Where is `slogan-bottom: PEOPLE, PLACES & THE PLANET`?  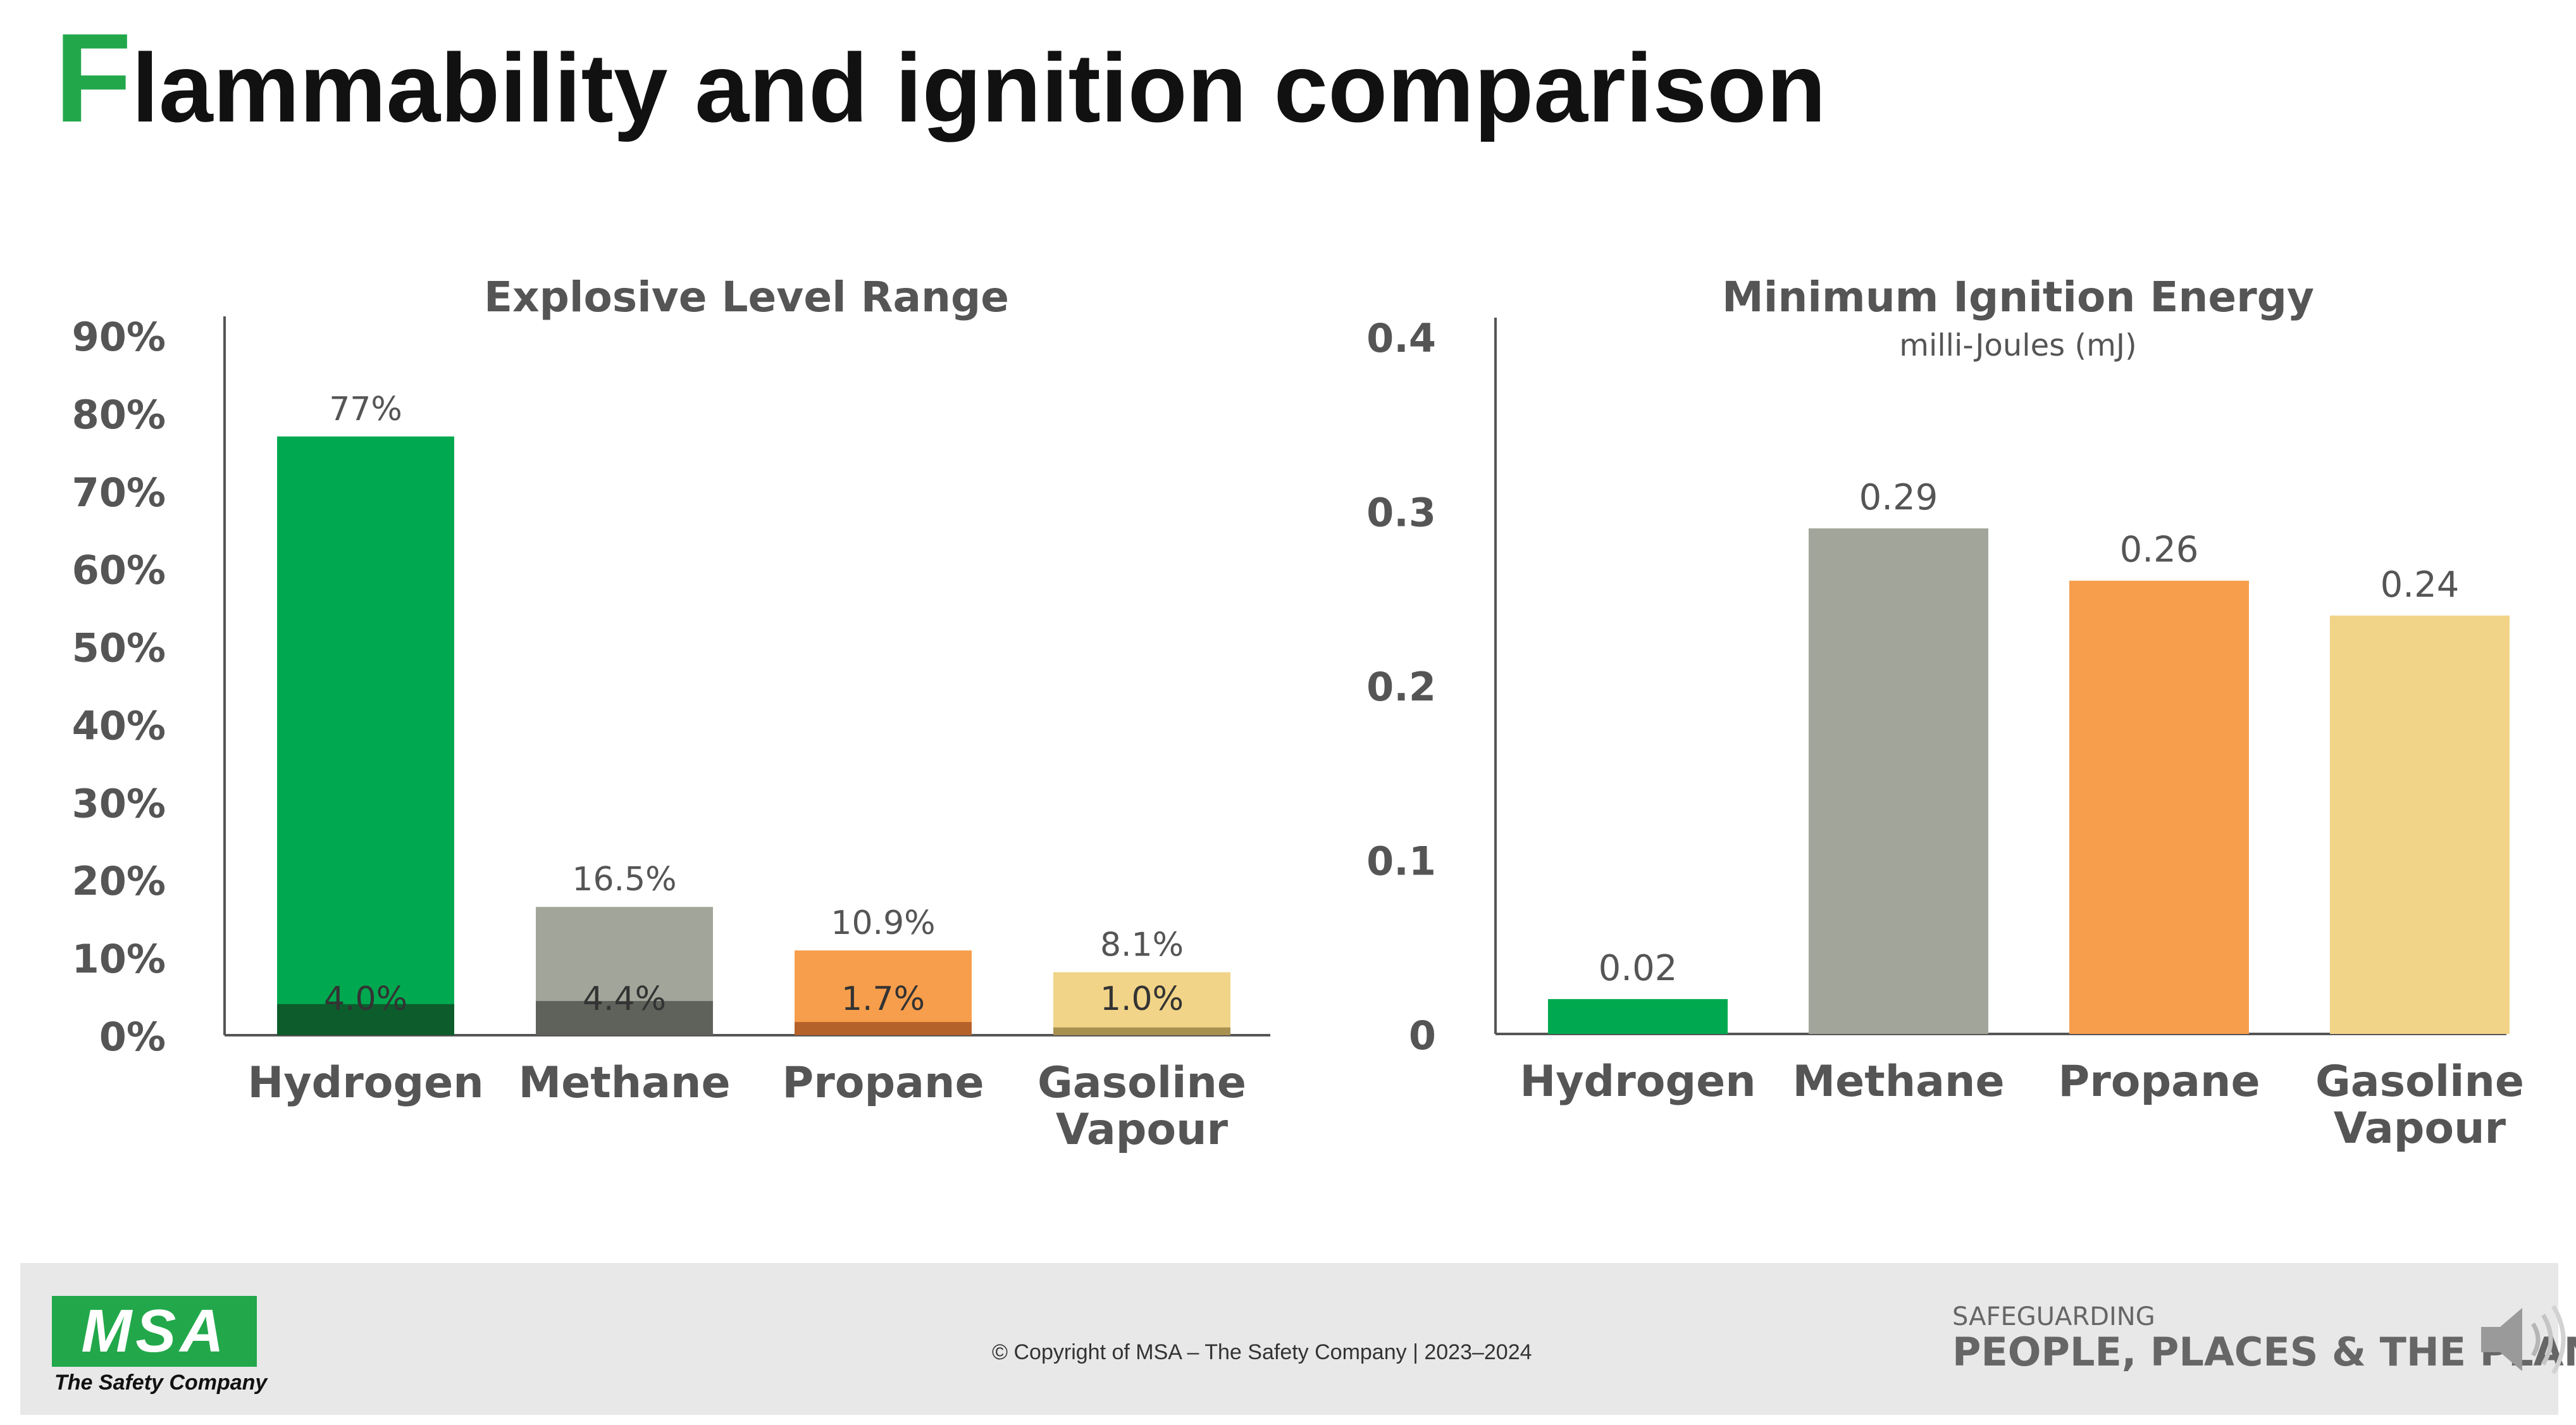 slogan-bottom: PEOPLE, PLACES & THE PLANET is located at coordinates (2264, 1352).